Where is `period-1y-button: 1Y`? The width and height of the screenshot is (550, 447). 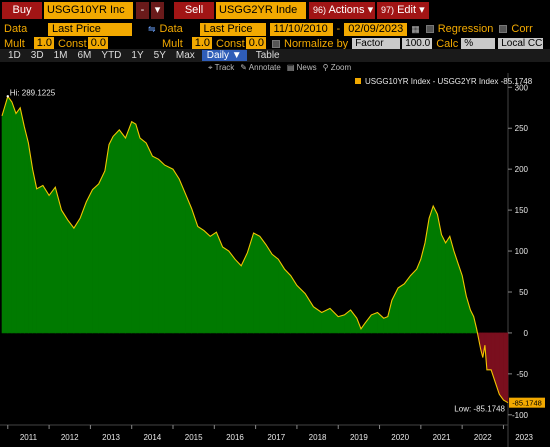 period-1y-button: 1Y is located at coordinates (137, 55).